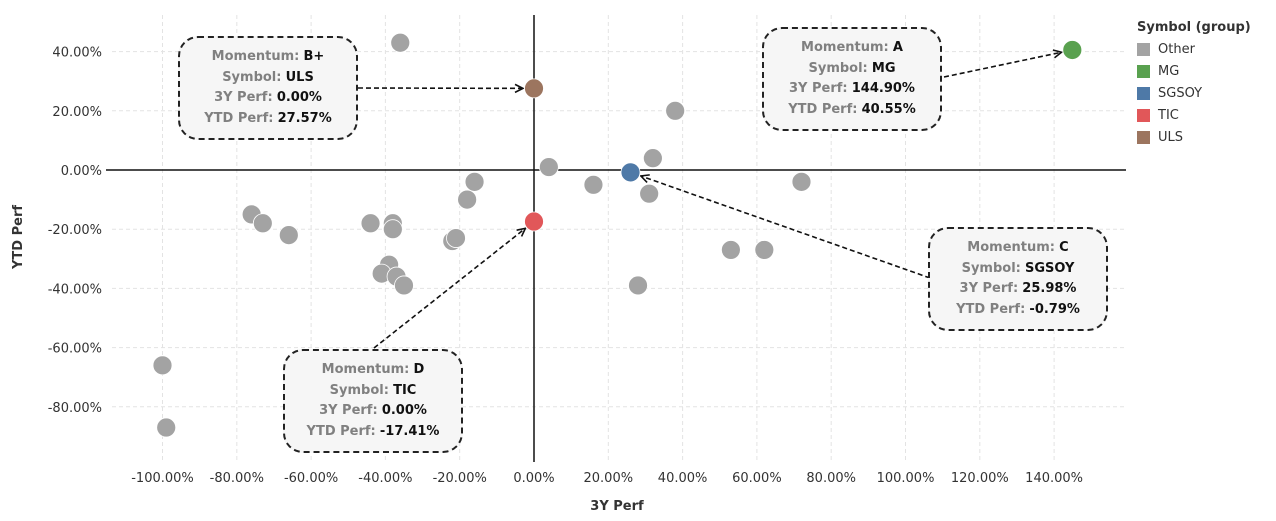 Image resolution: width=1276 pixels, height=521 pixels. What do you see at coordinates (449, 288) in the screenshot?
I see `arrow-tic` at bounding box center [449, 288].